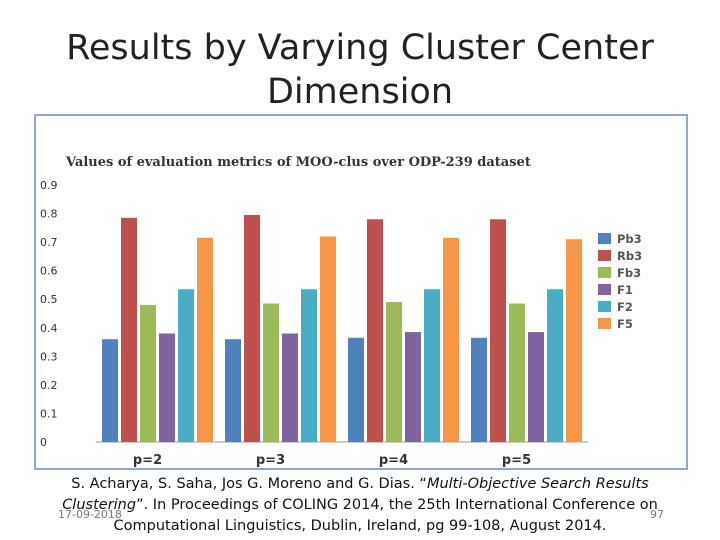  I want to click on slide-title-line1: Results by Varying Cluster Center, so click(360, 48).